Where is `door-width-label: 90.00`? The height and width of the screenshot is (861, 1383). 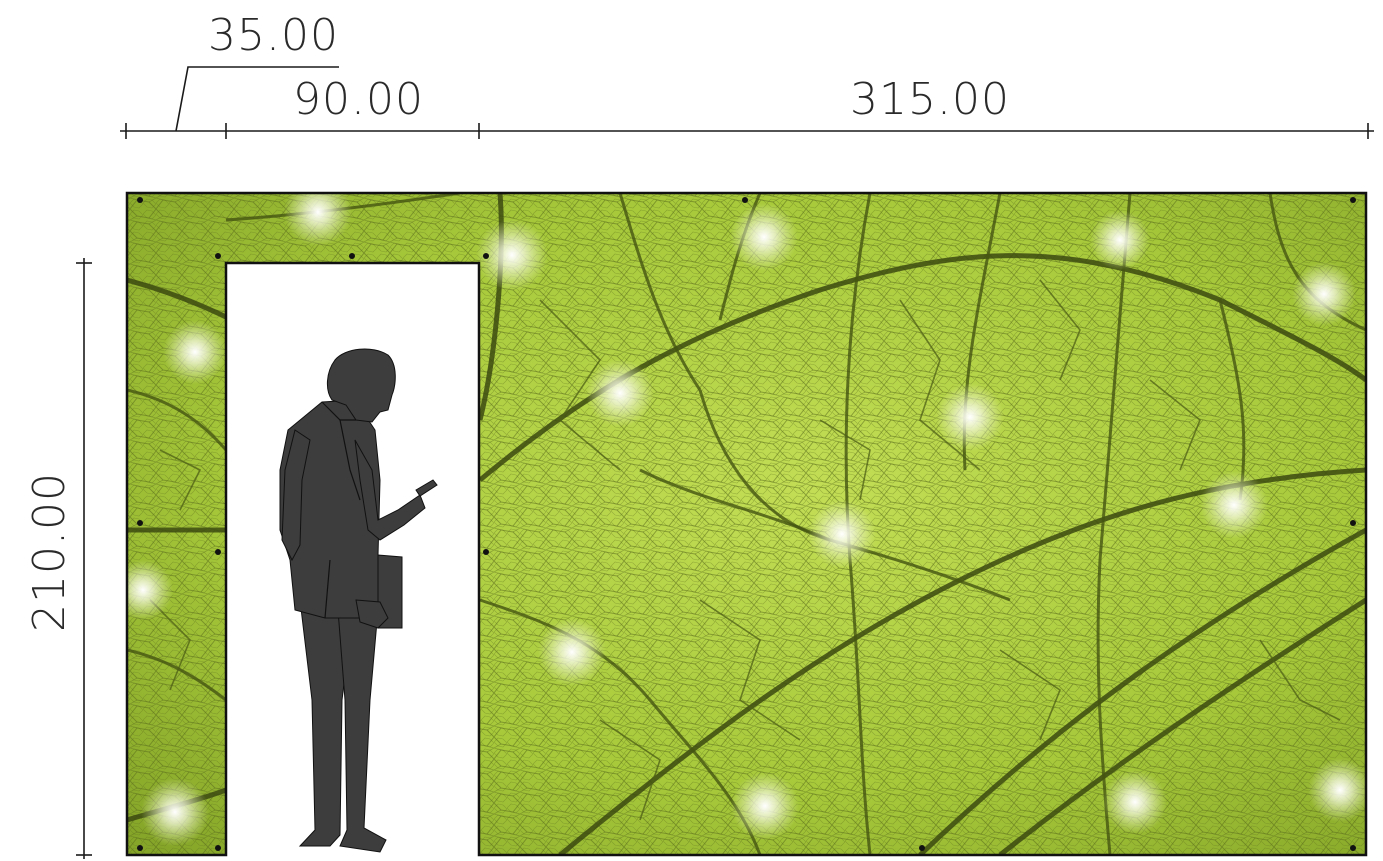
door-width-label: 90.00 is located at coordinates (358, 99).